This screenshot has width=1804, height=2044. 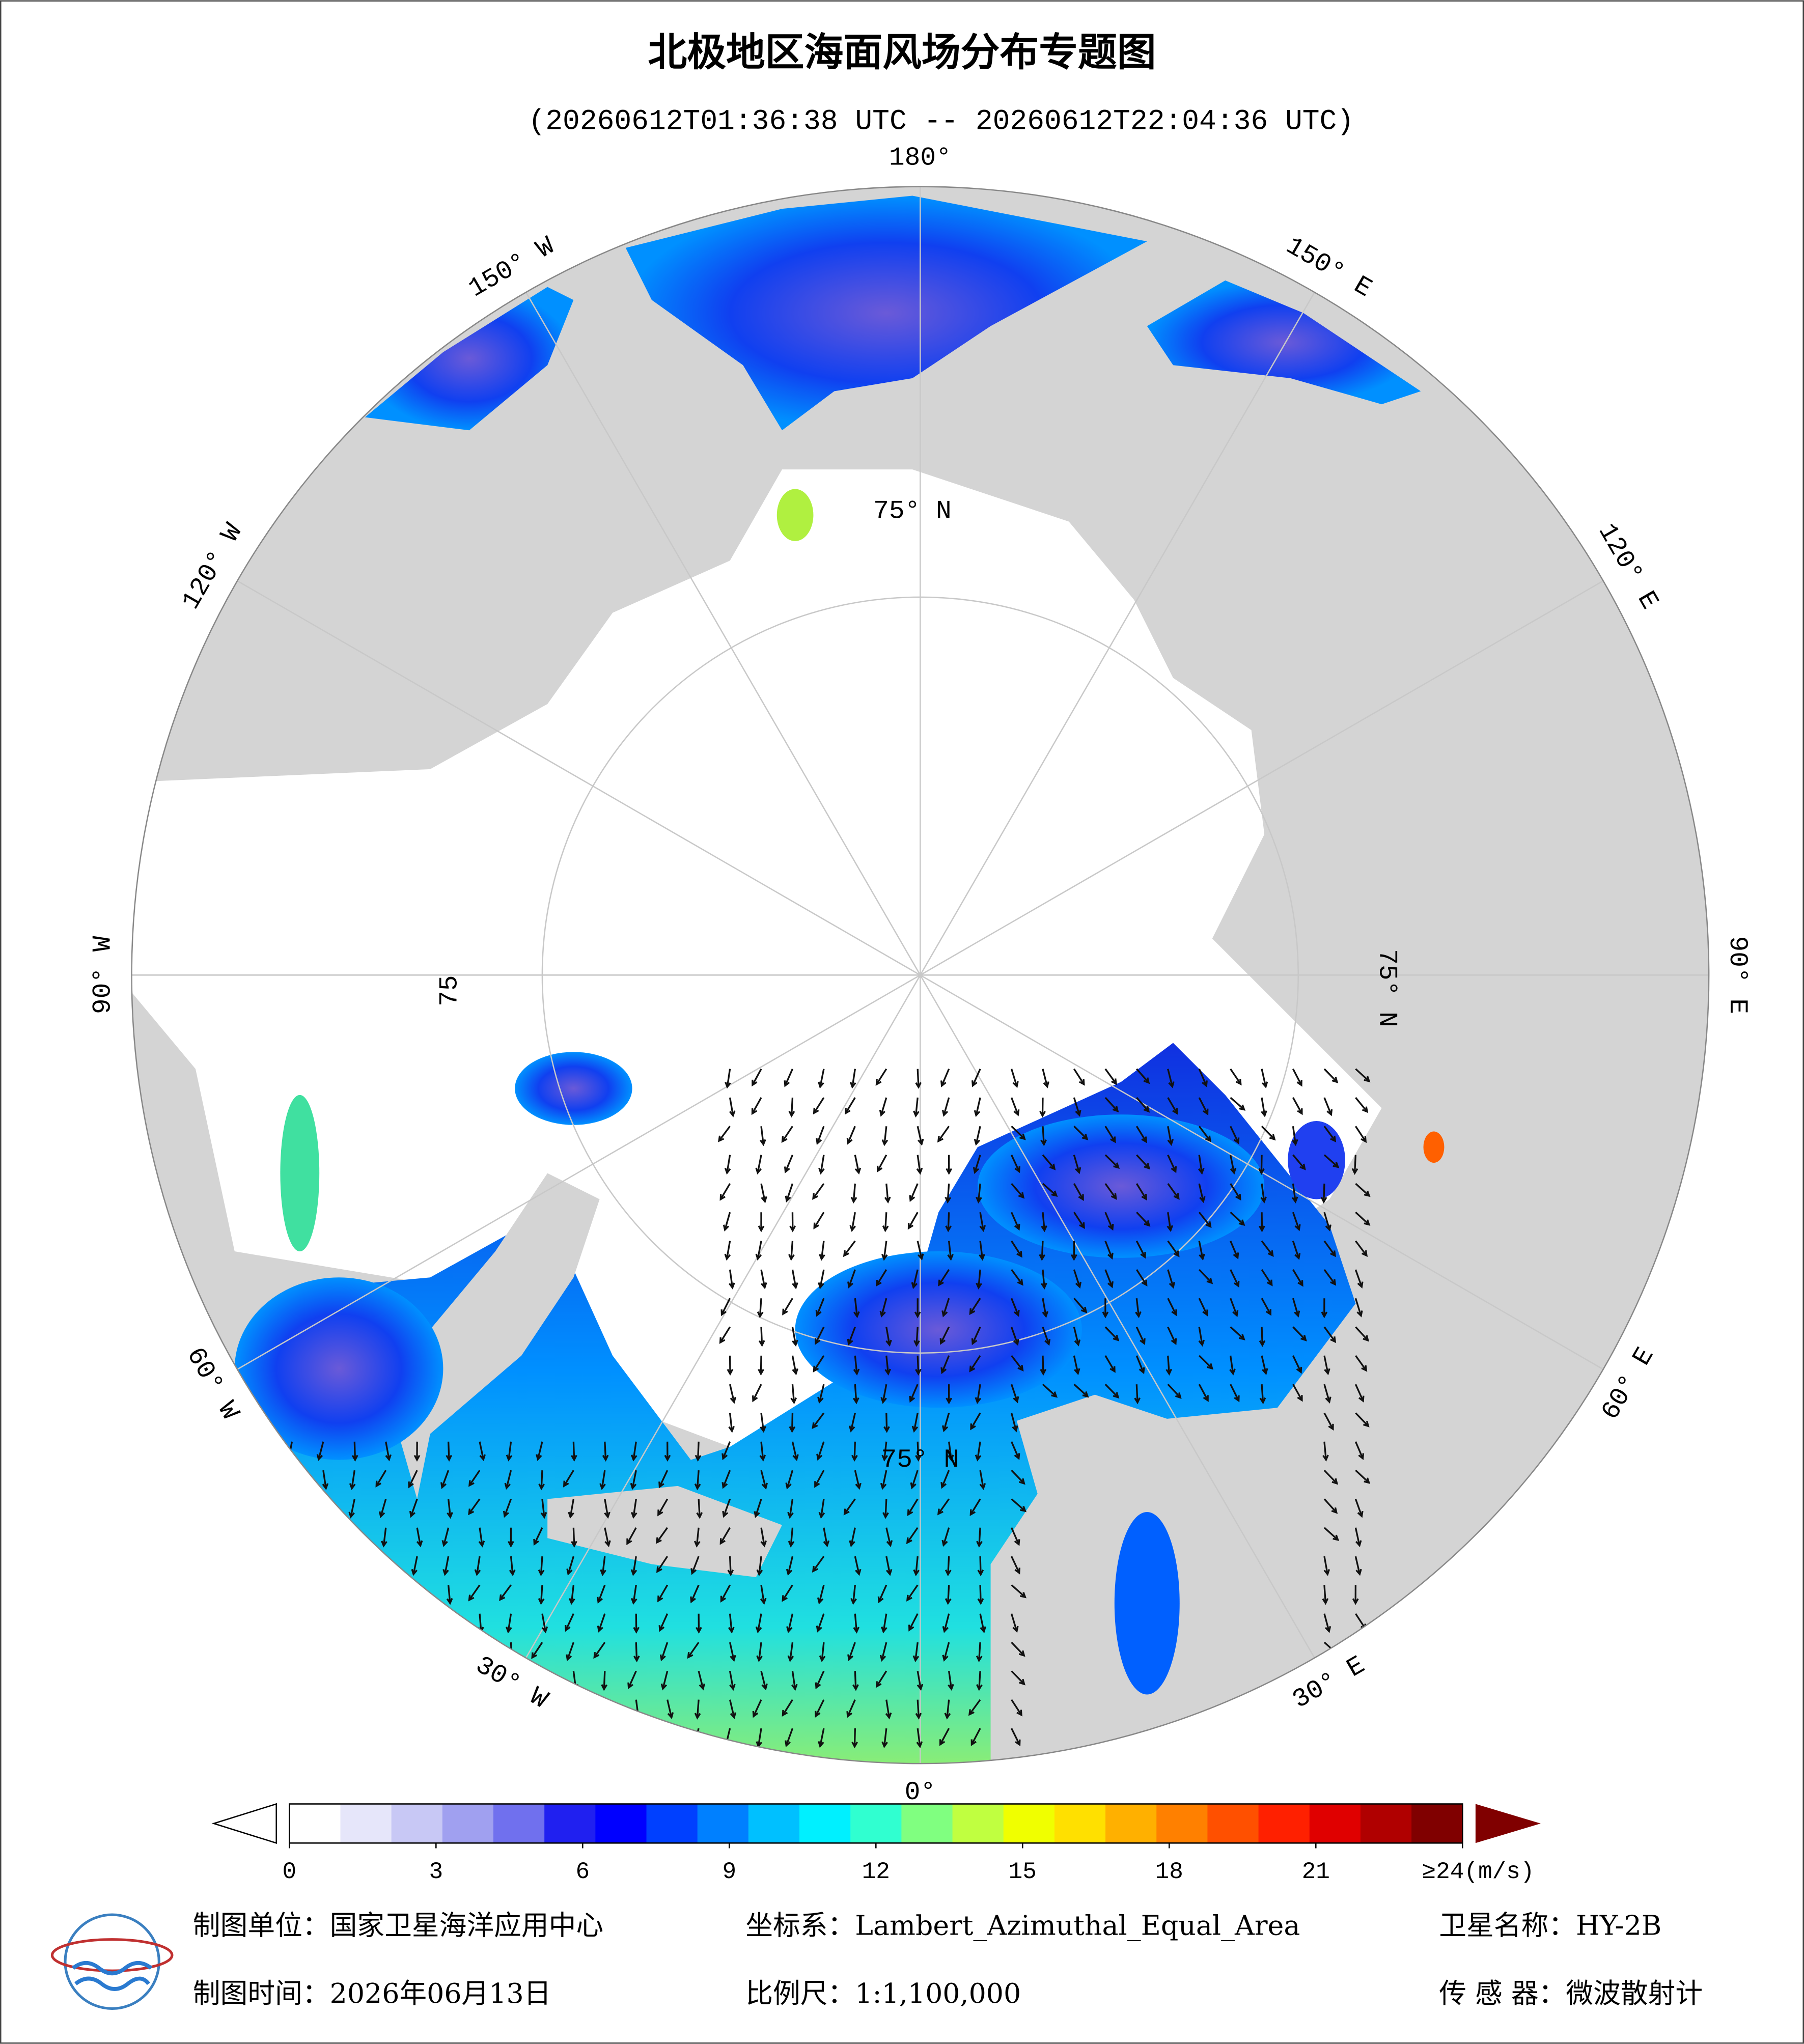 What do you see at coordinates (398, 1926) in the screenshot?
I see `footer-unit: 制图单位：国家卫星海洋应用中心` at bounding box center [398, 1926].